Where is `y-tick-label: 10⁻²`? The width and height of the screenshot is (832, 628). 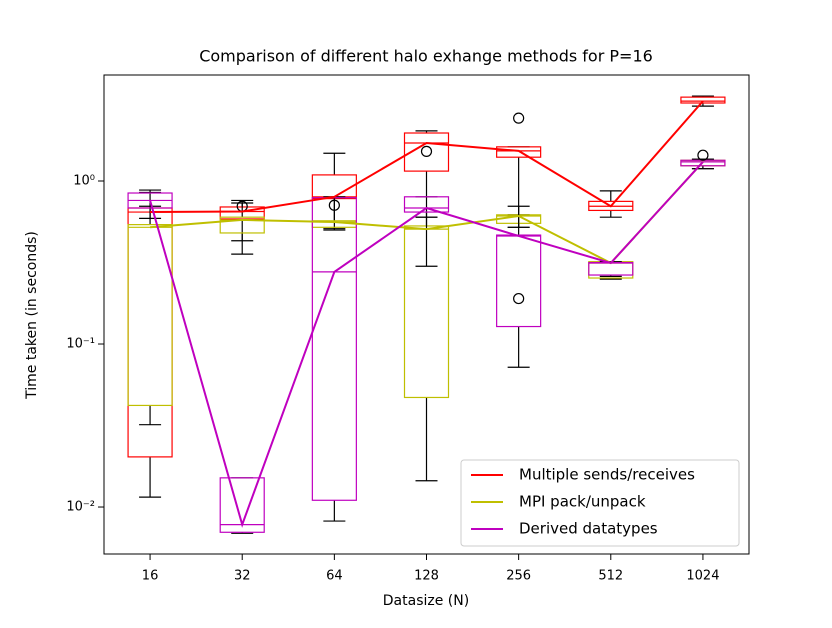 y-tick-label: 10⁻² is located at coordinates (80, 507).